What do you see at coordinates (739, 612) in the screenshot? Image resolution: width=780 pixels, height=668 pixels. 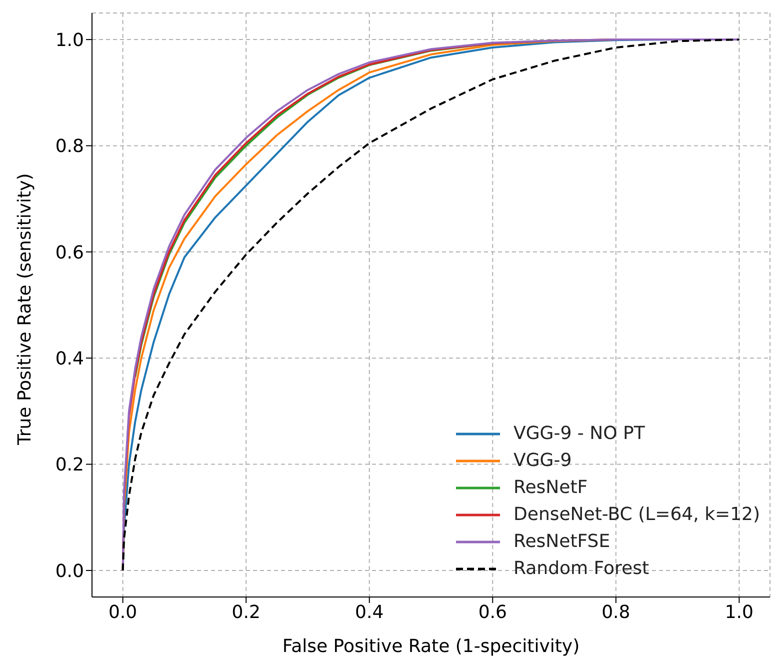 I see `x-tick-label: 1.0` at bounding box center [739, 612].